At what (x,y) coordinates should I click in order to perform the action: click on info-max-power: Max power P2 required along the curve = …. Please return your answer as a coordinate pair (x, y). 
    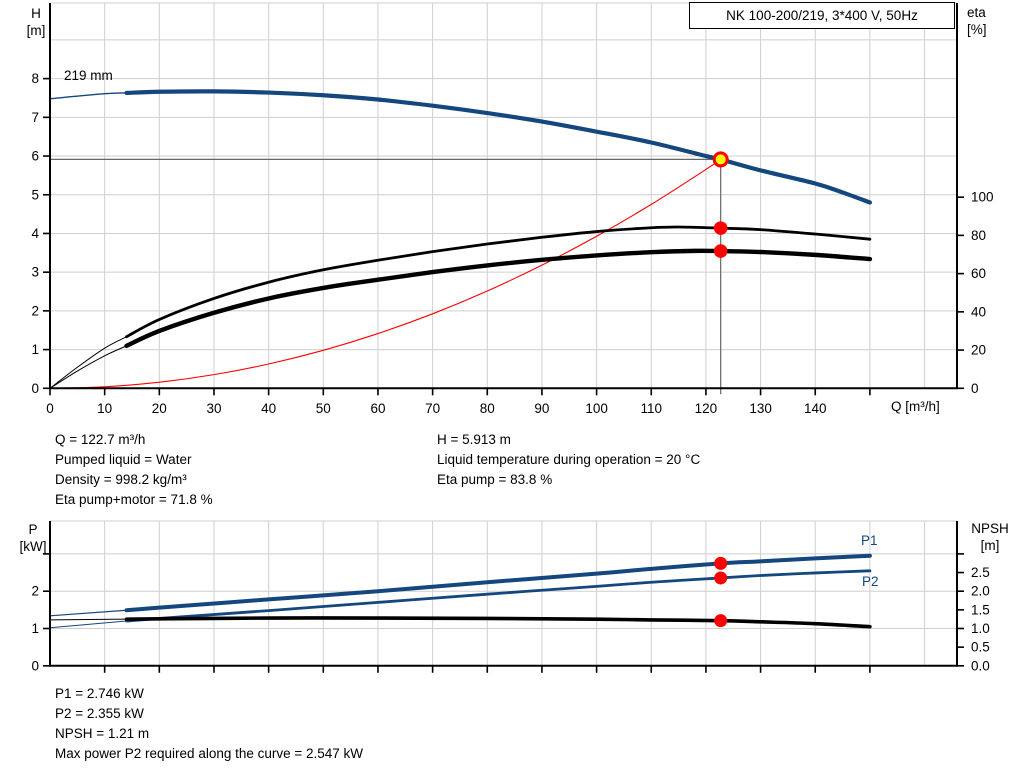
    Looking at the image, I should click on (209, 753).